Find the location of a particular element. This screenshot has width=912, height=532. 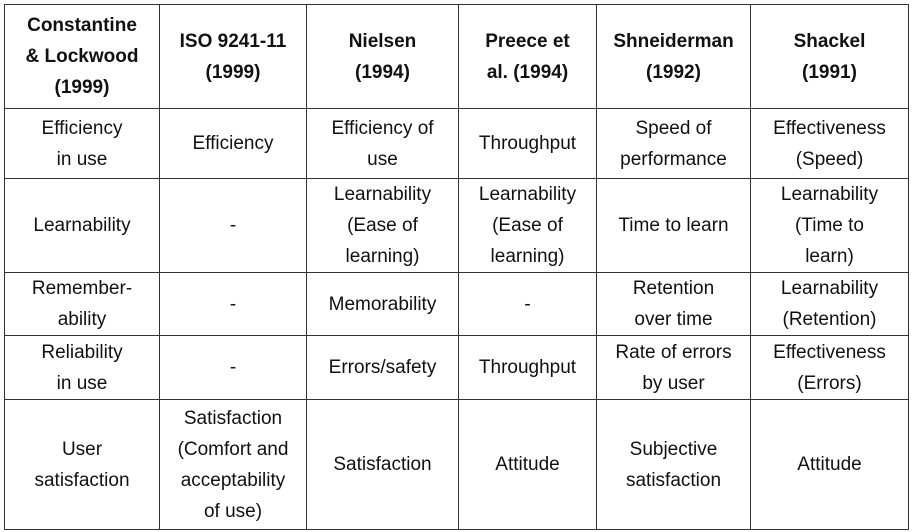

table-cell: Efficiency of use is located at coordinates (382, 143).